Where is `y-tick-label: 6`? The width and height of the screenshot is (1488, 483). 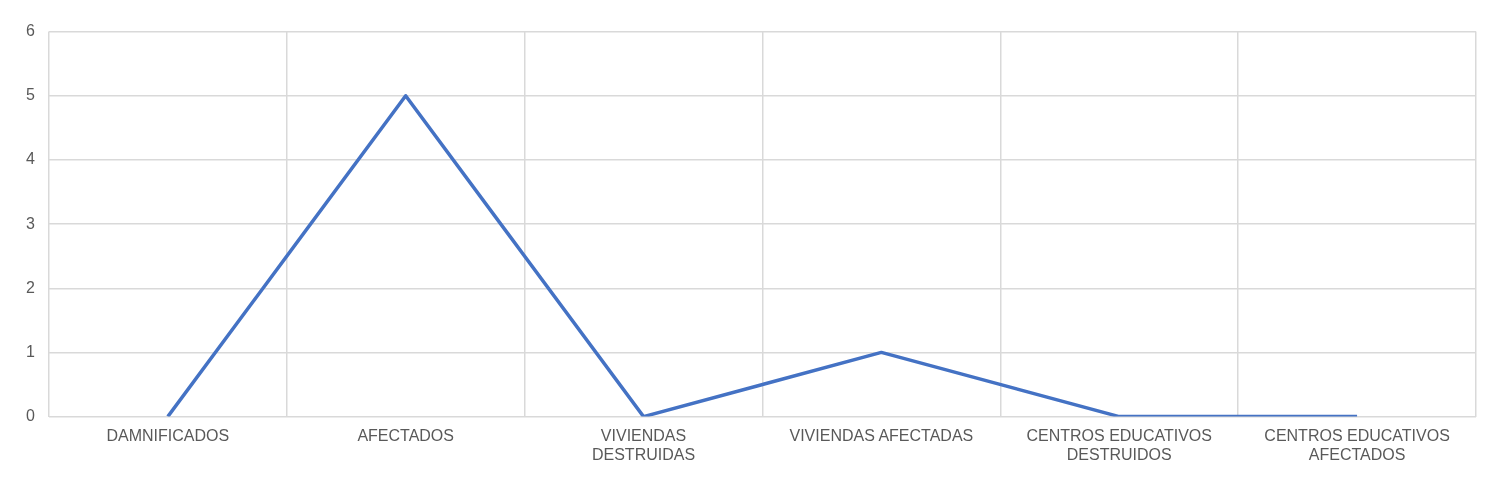
y-tick-label: 6 is located at coordinates (30, 31).